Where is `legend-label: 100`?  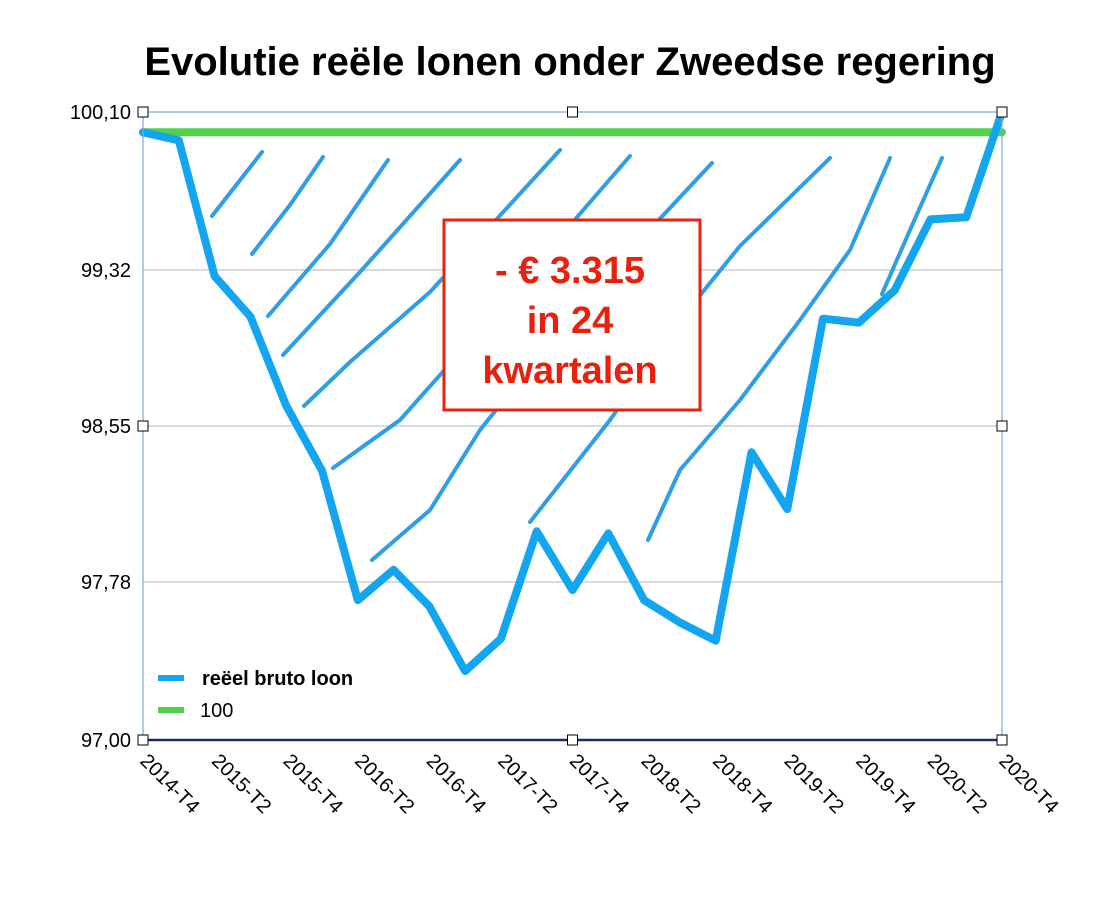
legend-label: 100 is located at coordinates (216, 711).